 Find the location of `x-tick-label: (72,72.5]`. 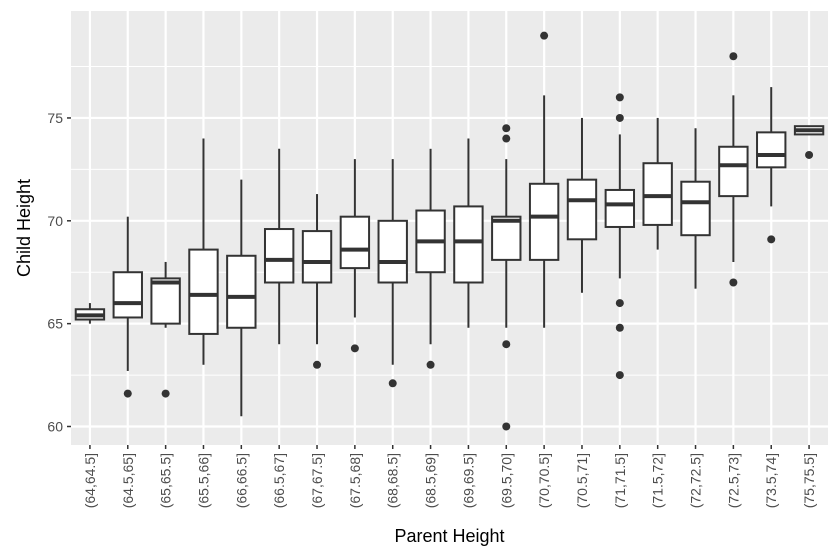

x-tick-label: (72,72.5] is located at coordinates (696, 480).